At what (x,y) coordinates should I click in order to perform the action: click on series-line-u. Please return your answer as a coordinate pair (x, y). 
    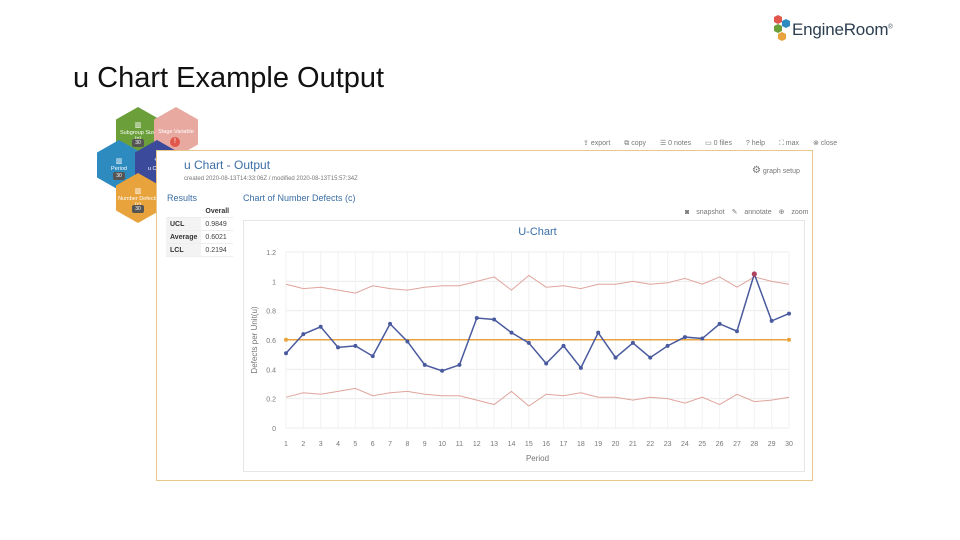
    Looking at the image, I should click on (537, 321).